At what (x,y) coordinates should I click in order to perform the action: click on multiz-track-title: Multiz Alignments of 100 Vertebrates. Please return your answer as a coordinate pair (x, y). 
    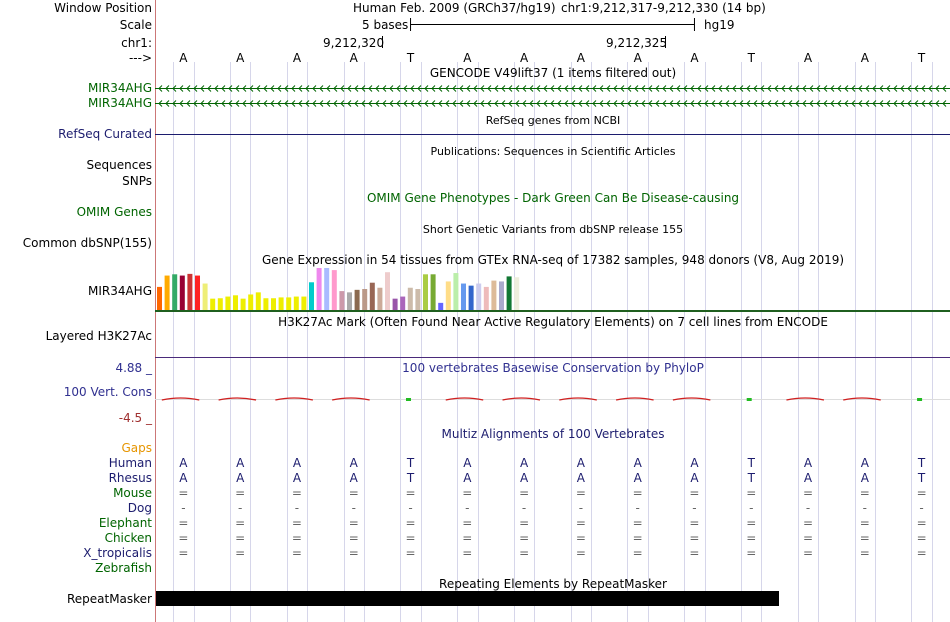
    Looking at the image, I should click on (553, 434).